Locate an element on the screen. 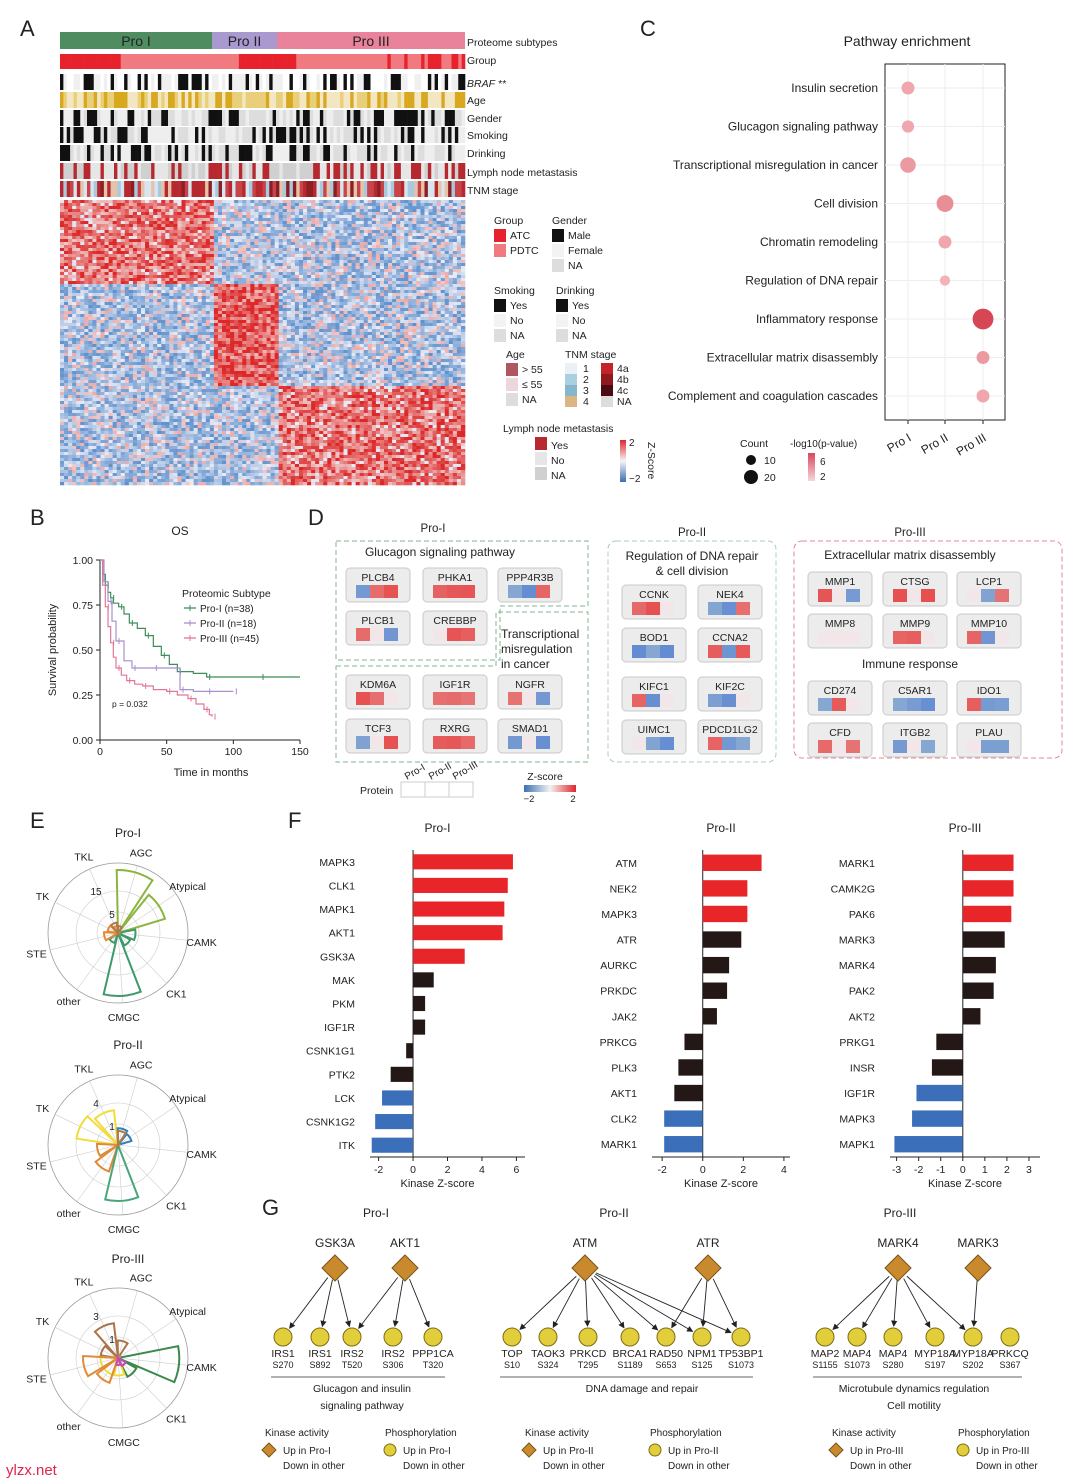 The width and height of the screenshot is (1080, 1483). p-value-label: p = 0.032 is located at coordinates (130, 704).